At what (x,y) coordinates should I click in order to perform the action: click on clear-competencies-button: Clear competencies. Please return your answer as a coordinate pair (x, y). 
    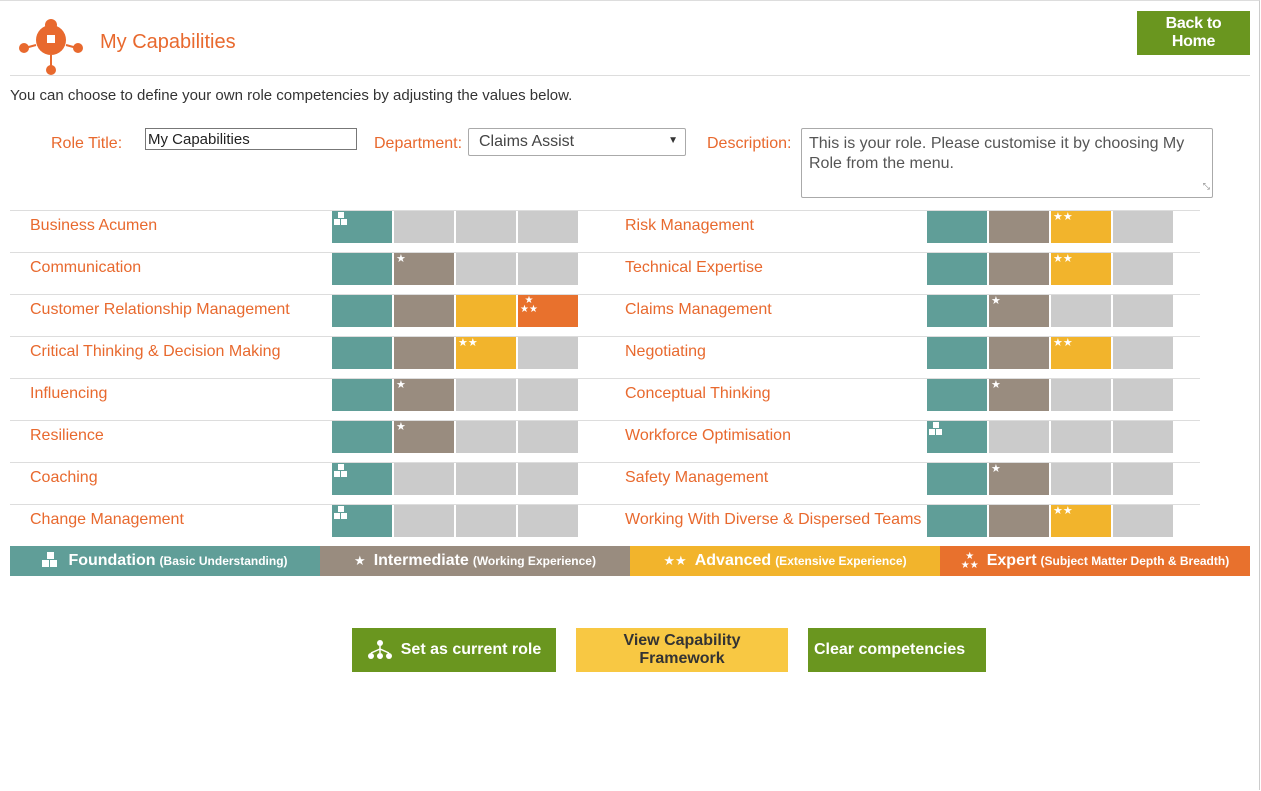
    Looking at the image, I should click on (897, 650).